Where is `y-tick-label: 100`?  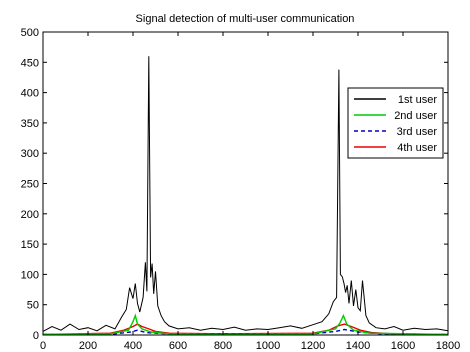
y-tick-label: 100 is located at coordinates (30, 275).